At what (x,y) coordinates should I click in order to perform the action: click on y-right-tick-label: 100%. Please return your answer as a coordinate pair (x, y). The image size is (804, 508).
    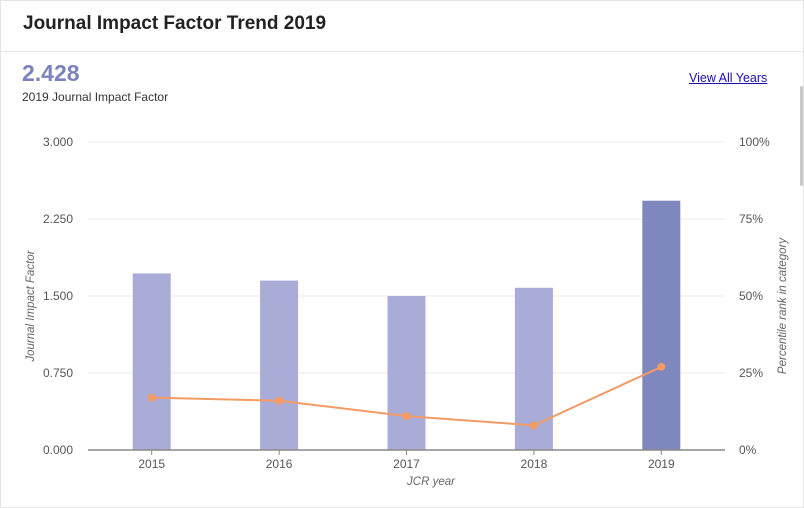
    Looking at the image, I should click on (754, 142).